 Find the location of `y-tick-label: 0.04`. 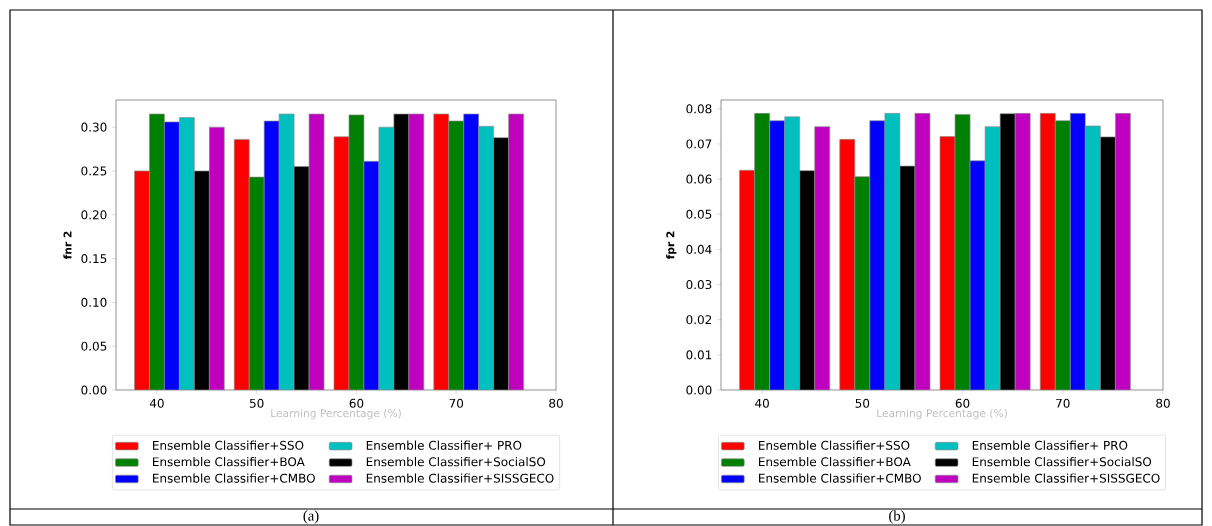

y-tick-label: 0.04 is located at coordinates (699, 249).